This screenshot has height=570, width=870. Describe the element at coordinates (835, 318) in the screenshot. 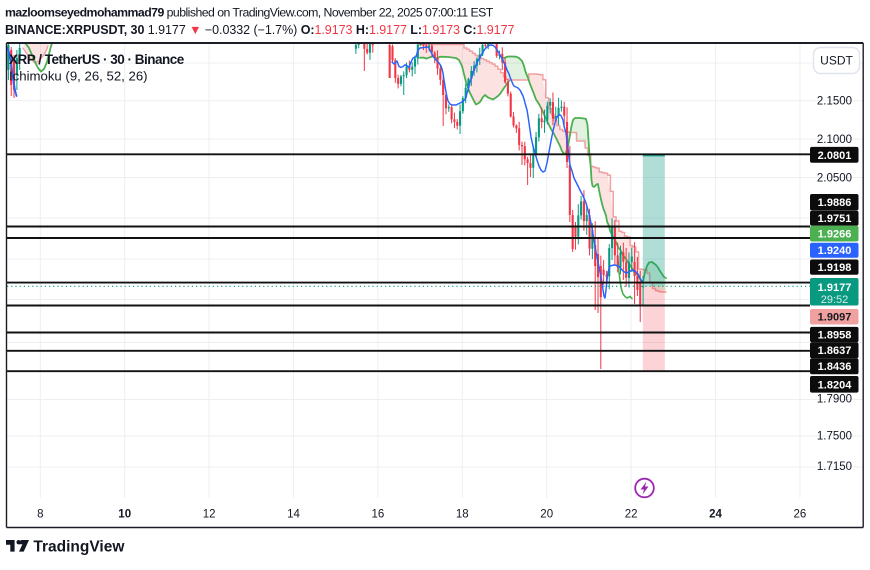

I see `svg-text: 1.9097` at that location.